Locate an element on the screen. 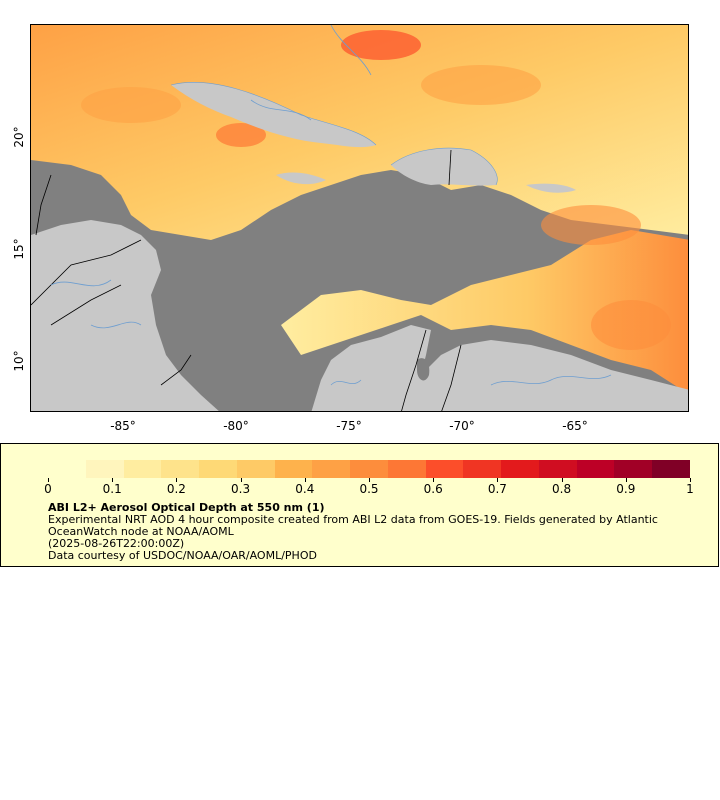 This screenshot has width=720, height=800. x-tick-label: -65° is located at coordinates (575, 426).